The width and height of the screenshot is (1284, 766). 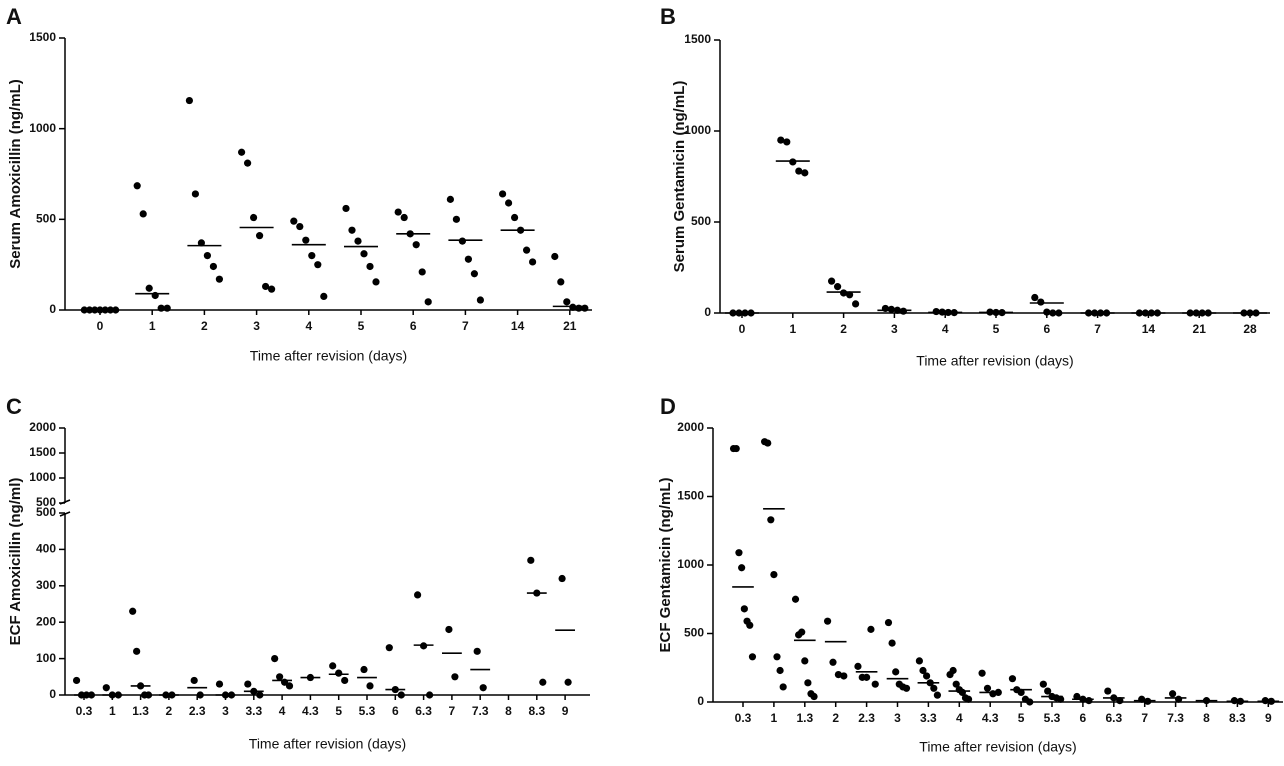 I want to click on y-tick-label: 2000, so click(x=42, y=427).